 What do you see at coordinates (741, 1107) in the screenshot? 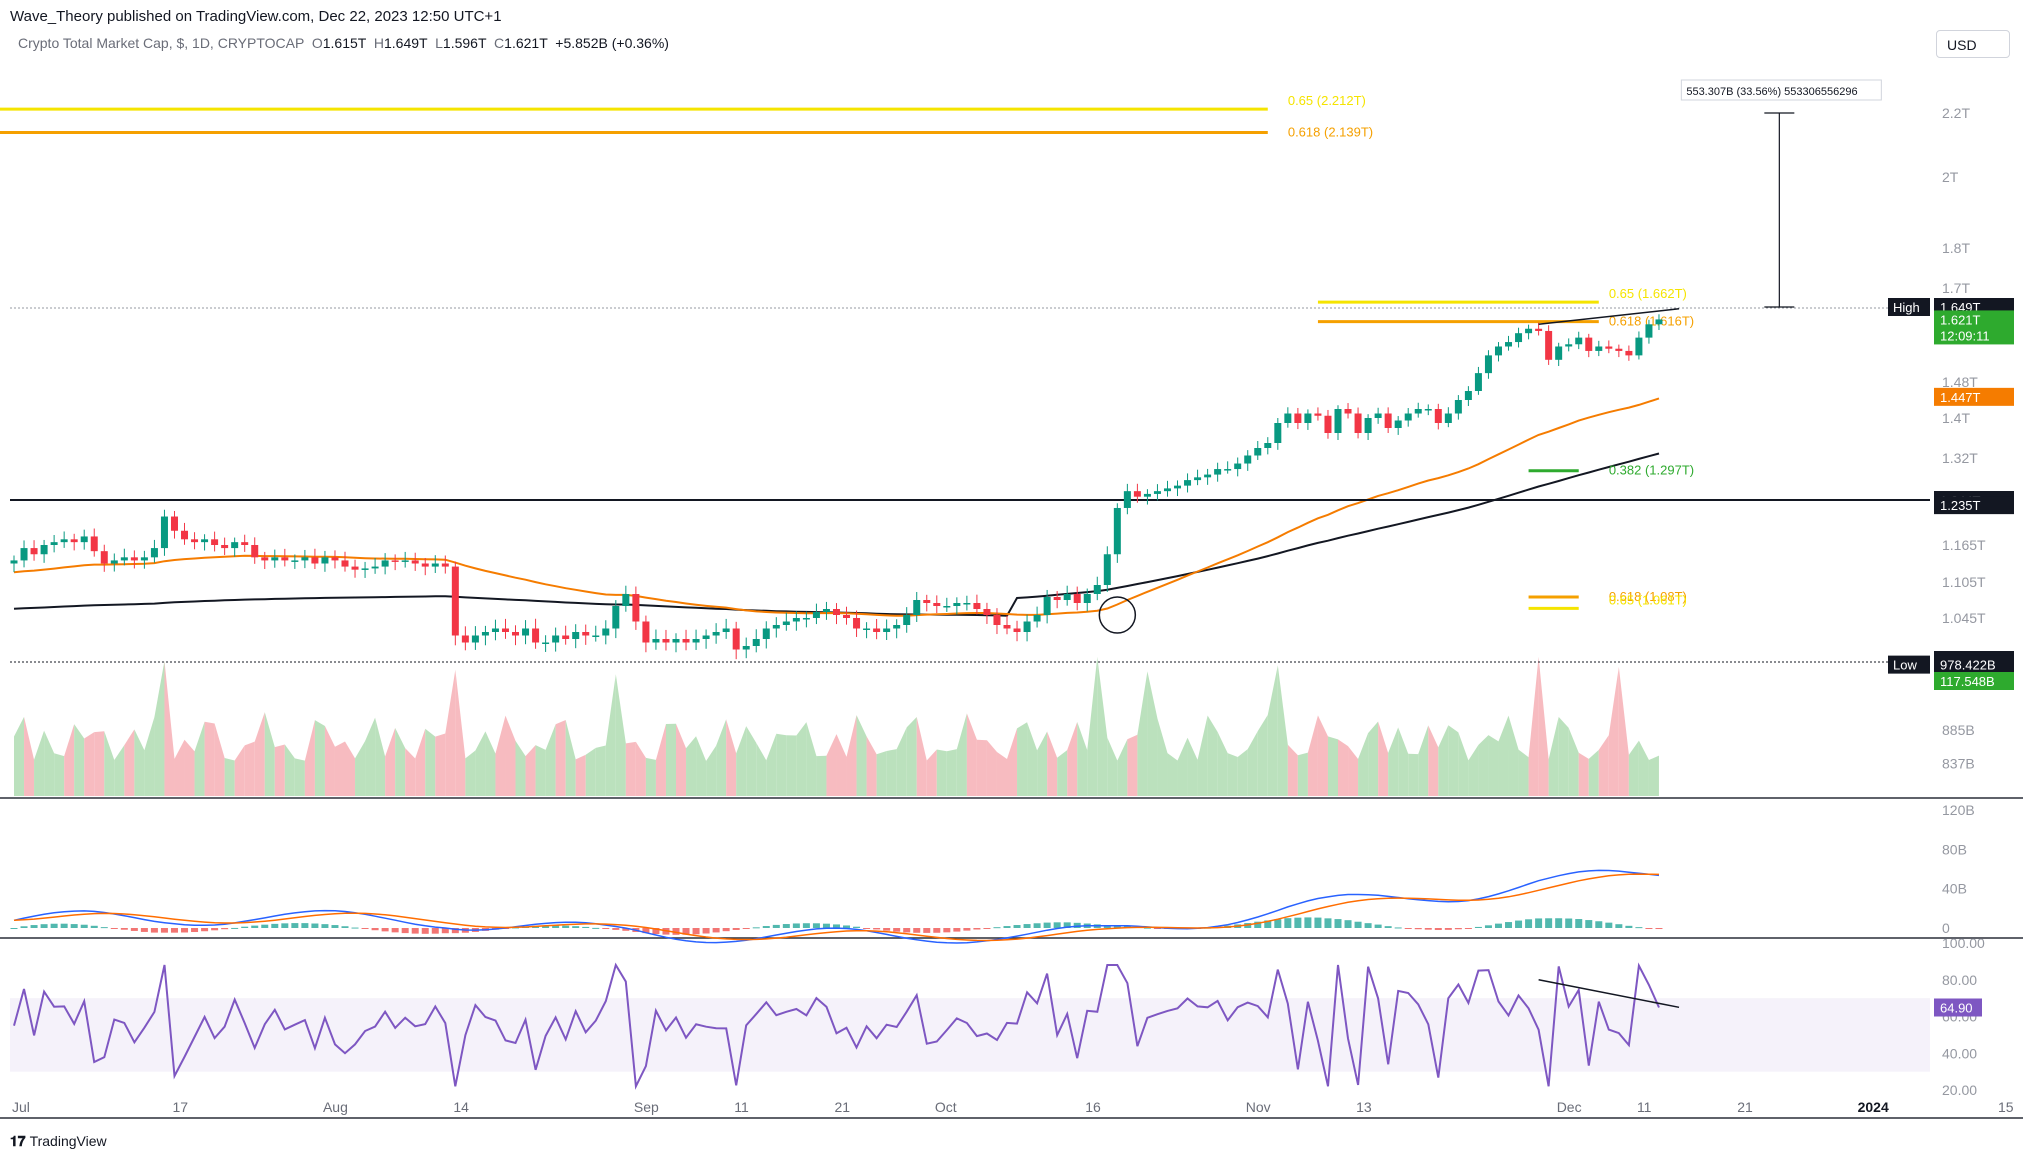
I see `x-tick-label: 11` at bounding box center [741, 1107].